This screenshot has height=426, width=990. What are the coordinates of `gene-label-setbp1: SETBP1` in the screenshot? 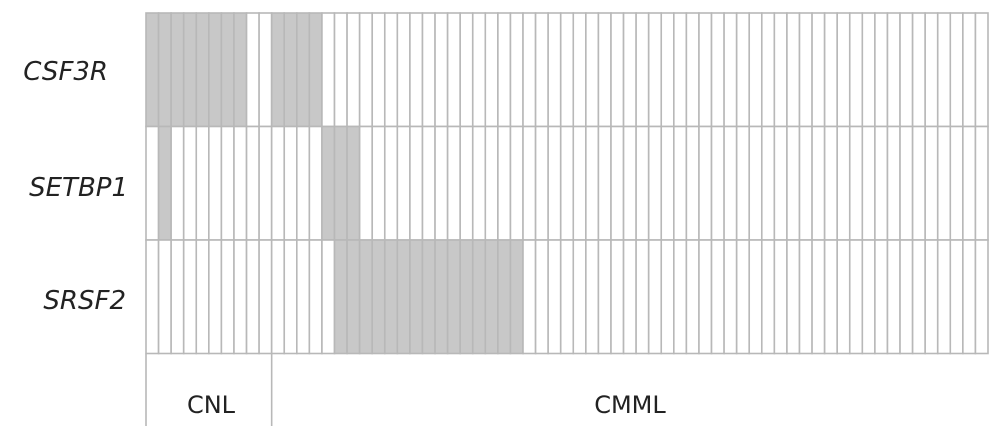 It's located at (78, 188).